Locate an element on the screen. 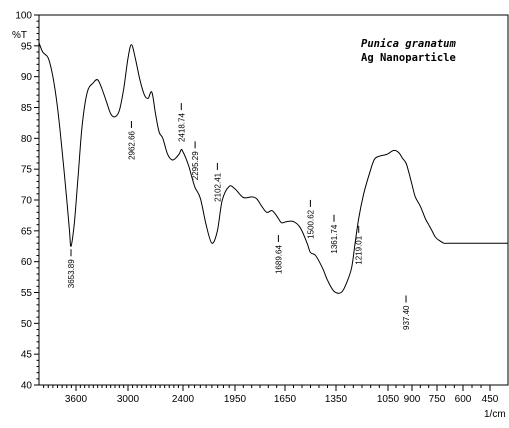  x-axis-unit-label: 1/cm is located at coordinates (495, 414).